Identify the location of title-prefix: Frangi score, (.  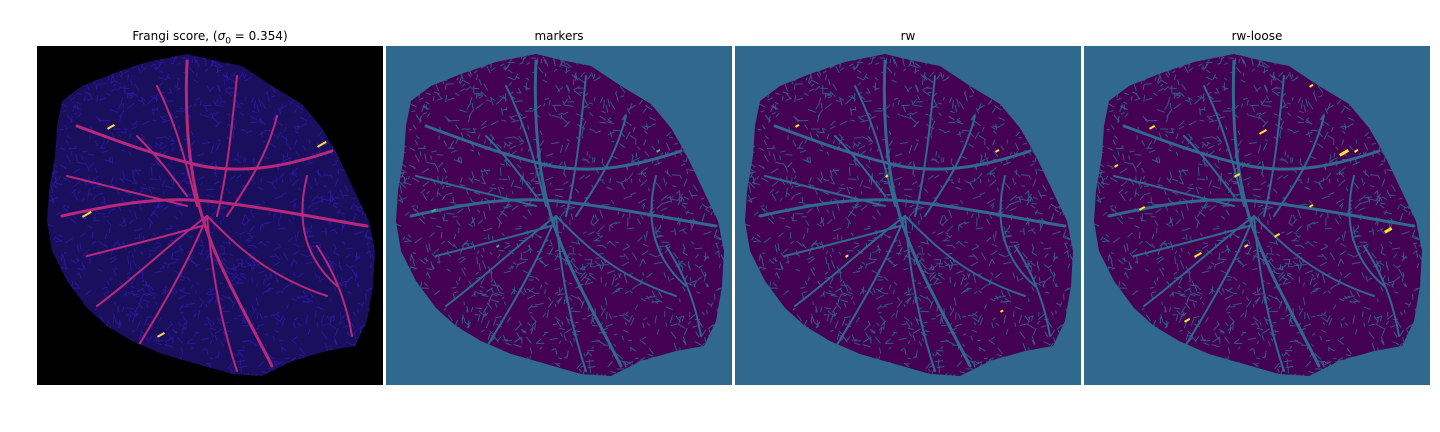
(175, 36).